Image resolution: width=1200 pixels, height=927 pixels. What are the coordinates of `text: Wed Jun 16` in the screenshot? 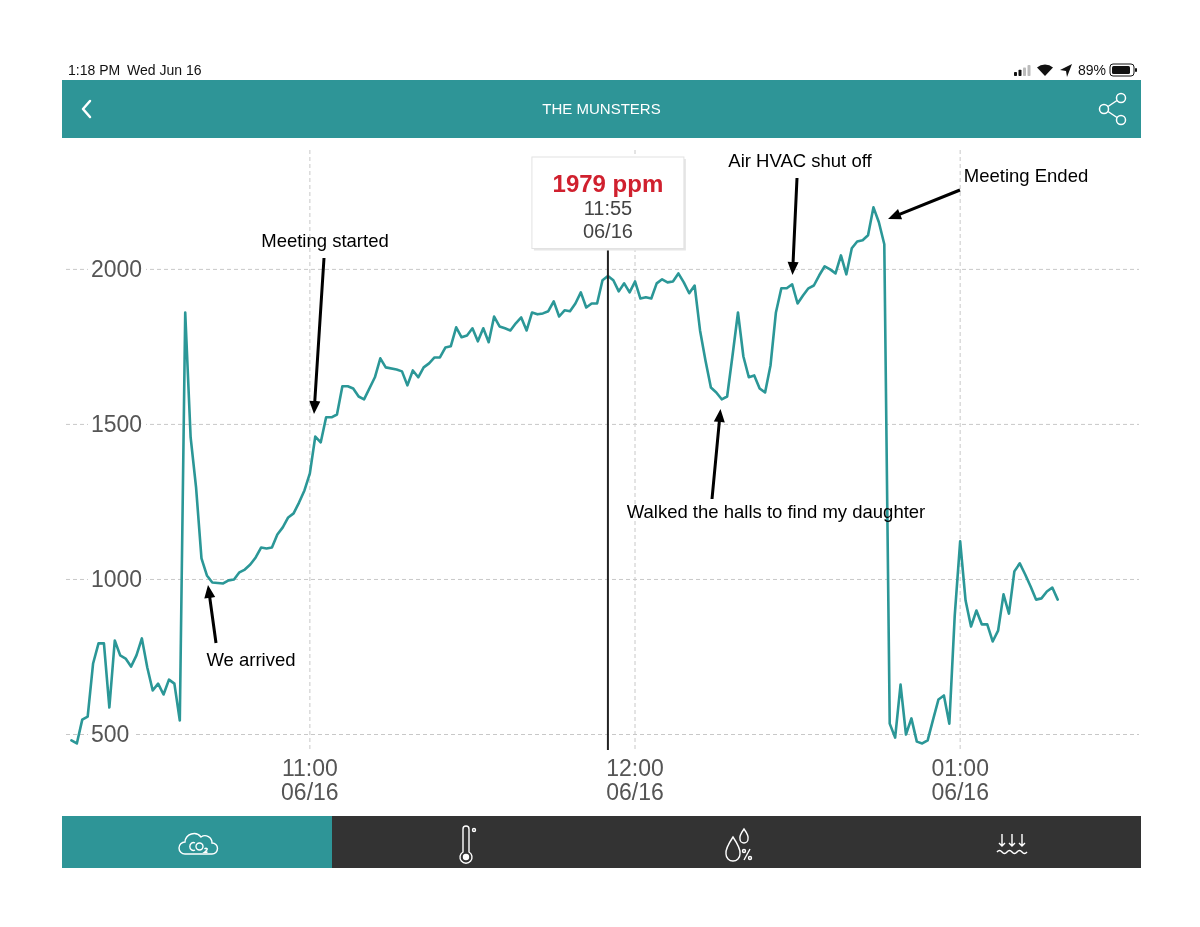 It's located at (164, 70).